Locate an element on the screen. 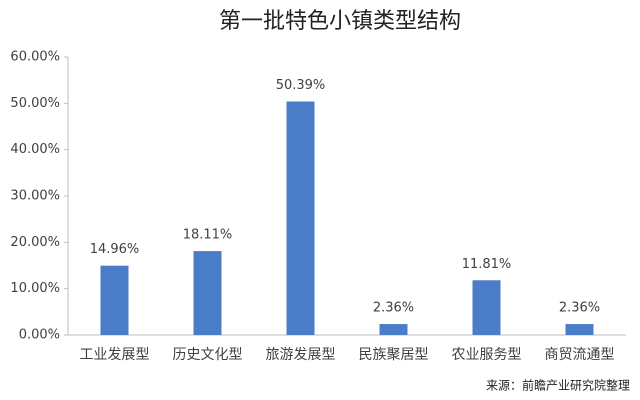 This screenshot has width=640, height=400. x-tick-label: 历史文化型 is located at coordinates (208, 355).